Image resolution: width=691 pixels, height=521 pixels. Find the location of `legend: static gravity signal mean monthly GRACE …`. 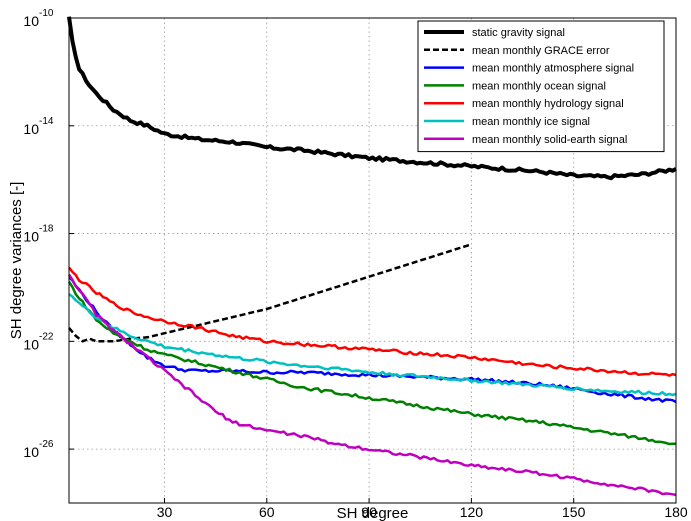

legend: static gravity signal mean monthly GRACE … is located at coordinates (541, 86).